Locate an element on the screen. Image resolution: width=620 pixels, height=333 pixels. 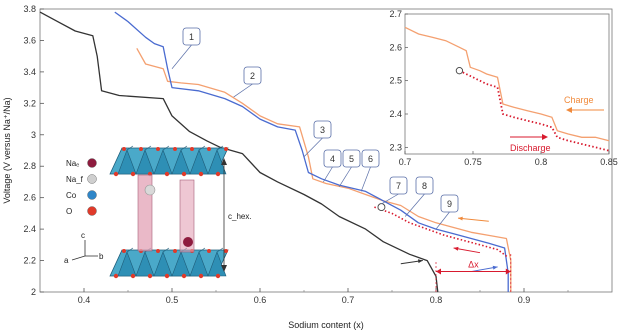
y-tick-label: 3.2 is located at coordinates (29, 103).